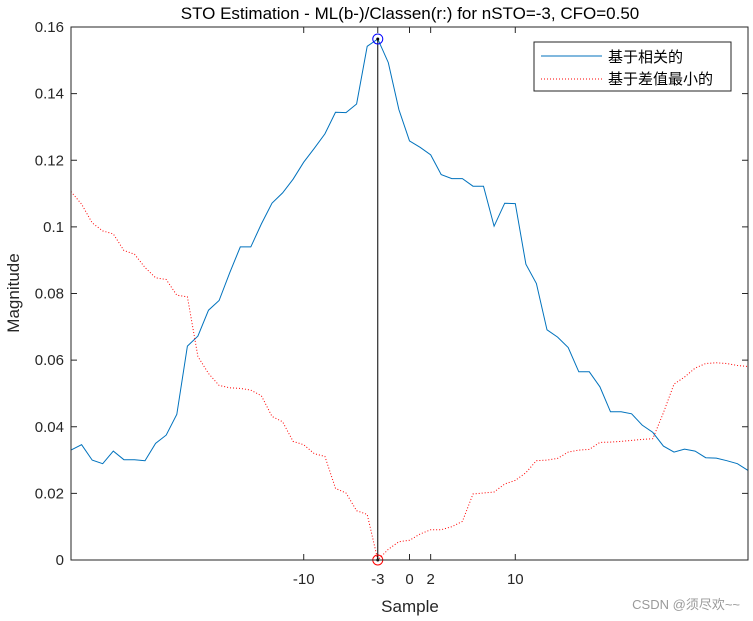 The width and height of the screenshot is (753, 621). Describe the element at coordinates (13, 292) in the screenshot. I see `y-axis-label: Magnitude` at that location.